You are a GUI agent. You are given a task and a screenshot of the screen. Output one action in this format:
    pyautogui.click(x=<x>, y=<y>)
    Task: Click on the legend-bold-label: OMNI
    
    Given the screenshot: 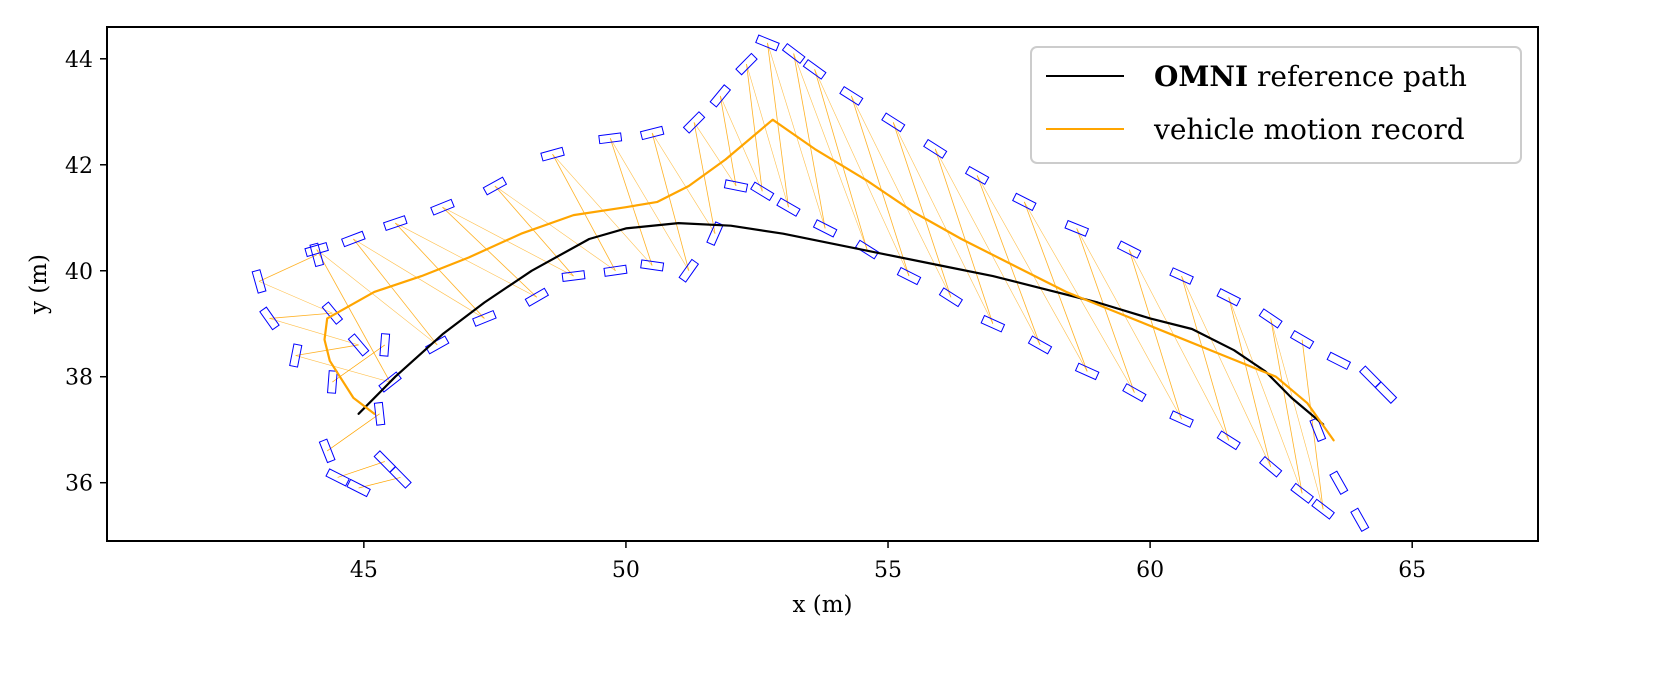 What is the action you would take?
    pyautogui.click(x=1201, y=76)
    